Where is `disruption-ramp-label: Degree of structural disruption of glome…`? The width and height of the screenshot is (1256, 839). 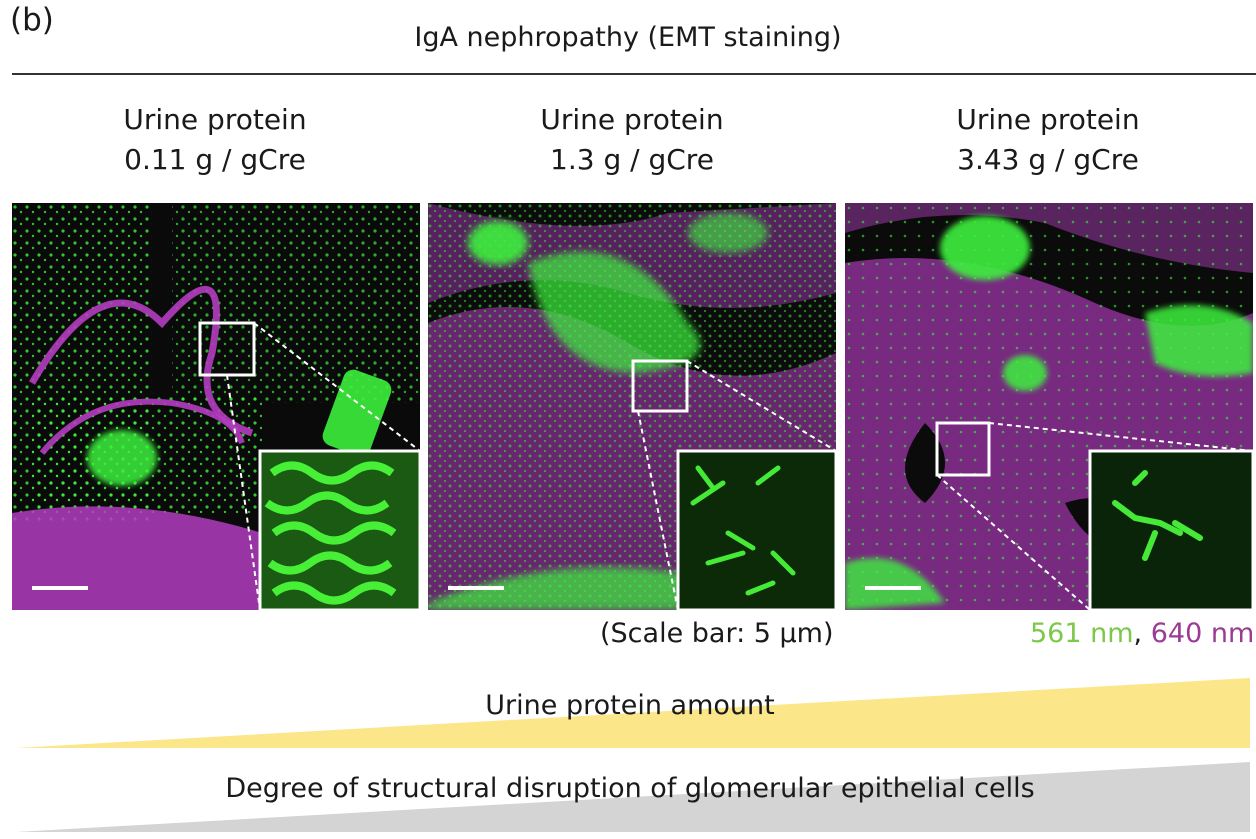
disruption-ramp-label: Degree of structural disruption of glome… is located at coordinates (630, 788).